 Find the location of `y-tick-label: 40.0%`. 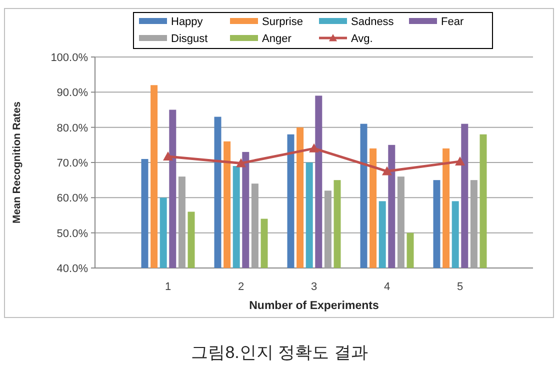

y-tick-label: 40.0% is located at coordinates (72, 269).